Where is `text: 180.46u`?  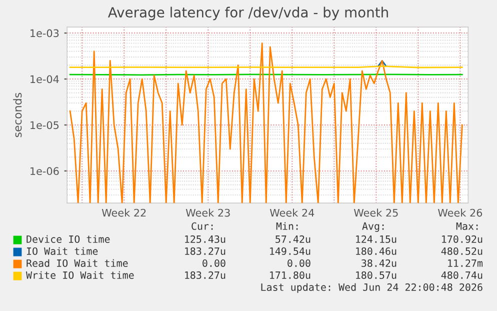
text: 180.46u is located at coordinates (376, 251).